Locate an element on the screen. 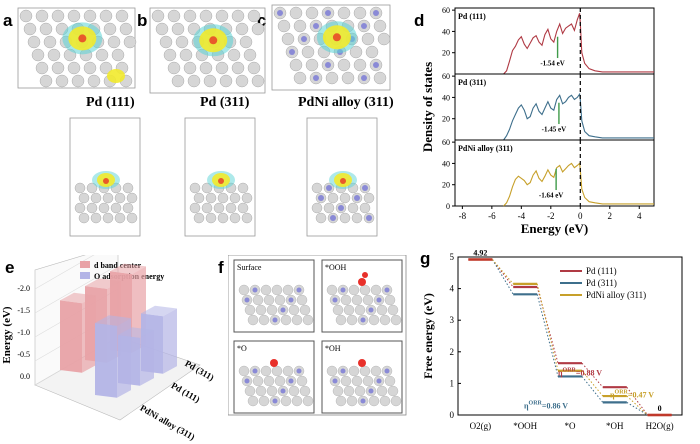 The image size is (700, 444). eta-label-pd111: ηORR=0.88 V is located at coordinates (580, 373).